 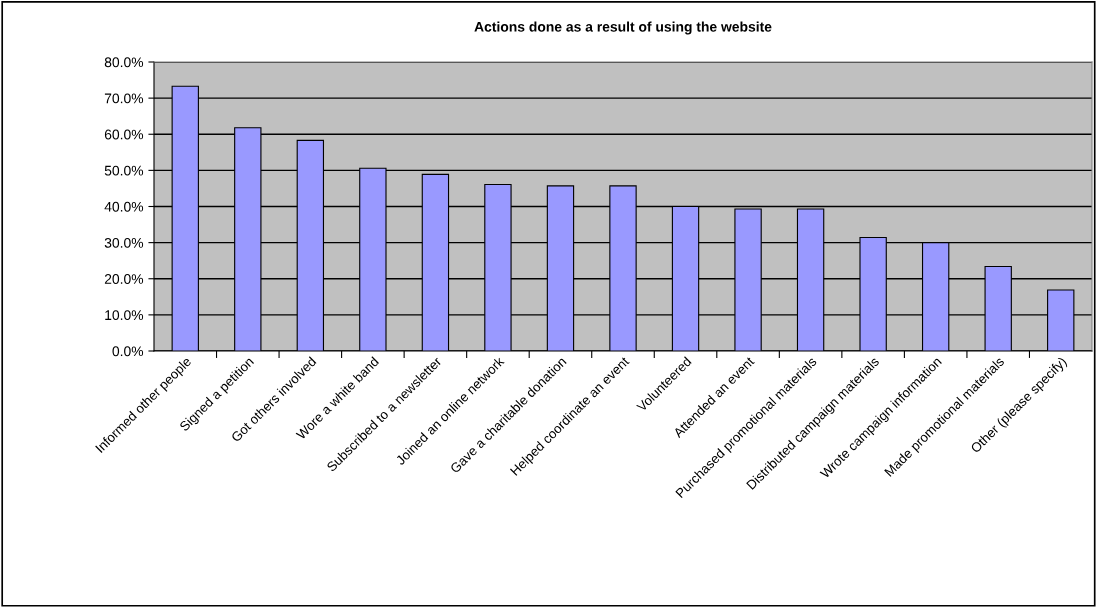 What do you see at coordinates (623, 28) in the screenshot?
I see `chart-title: Actions done as a result of using the website` at bounding box center [623, 28].